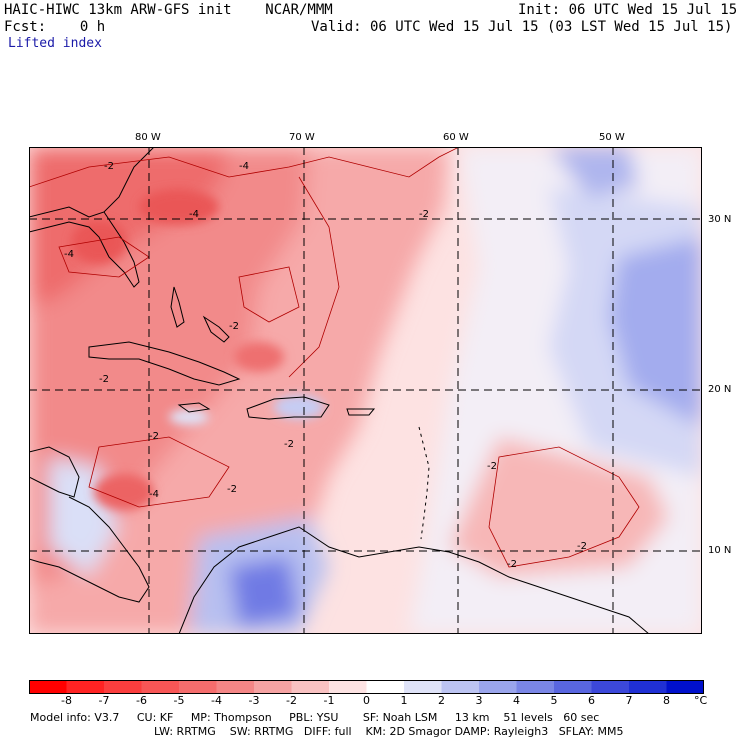 The width and height of the screenshot is (740, 740). I want to click on lon-label-60w: 60 W, so click(456, 137).